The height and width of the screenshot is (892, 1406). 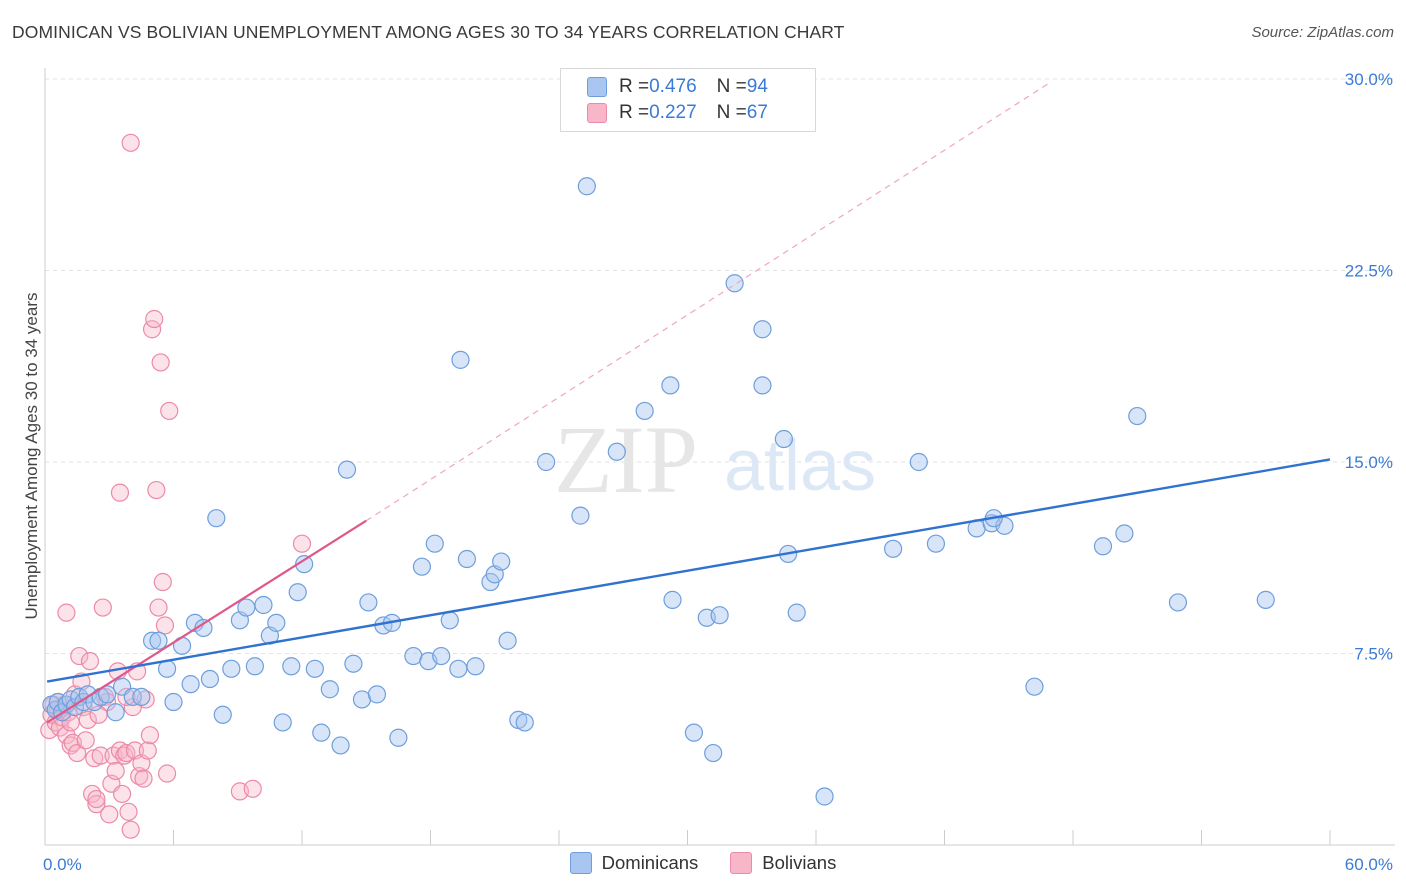 I want to click on bottom-legend-label: Bolivians, so click(x=799, y=862).